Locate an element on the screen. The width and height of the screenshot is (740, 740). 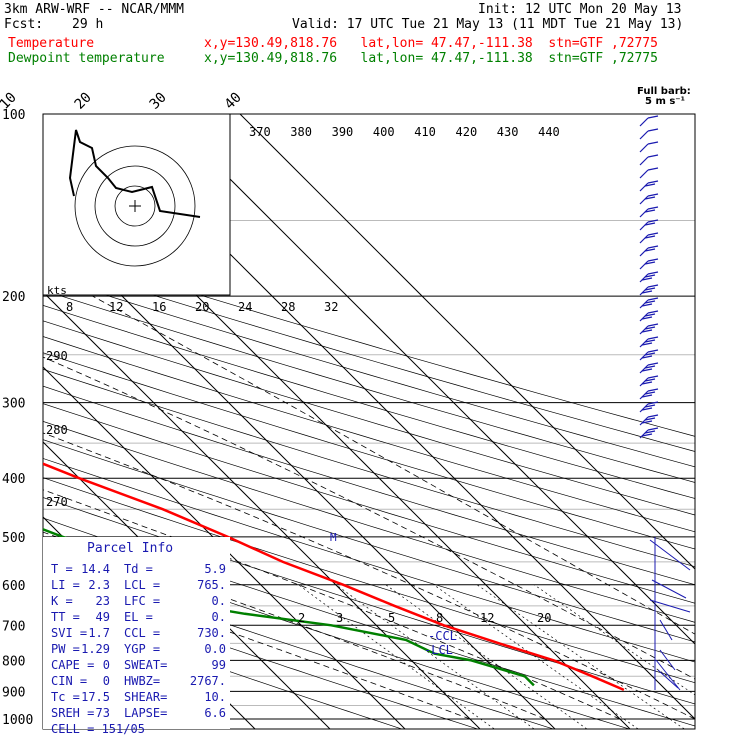
parcel-value: 6.6 is located at coordinates (215, 713).